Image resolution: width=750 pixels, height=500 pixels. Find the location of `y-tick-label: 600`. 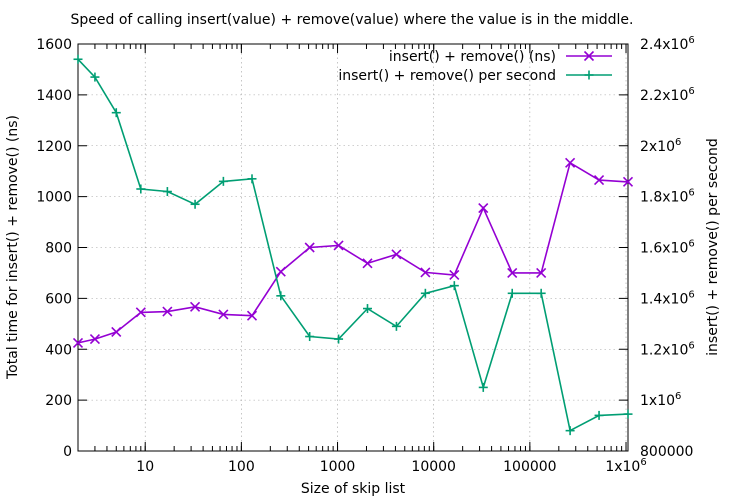

y-tick-label: 600 is located at coordinates (58, 299).